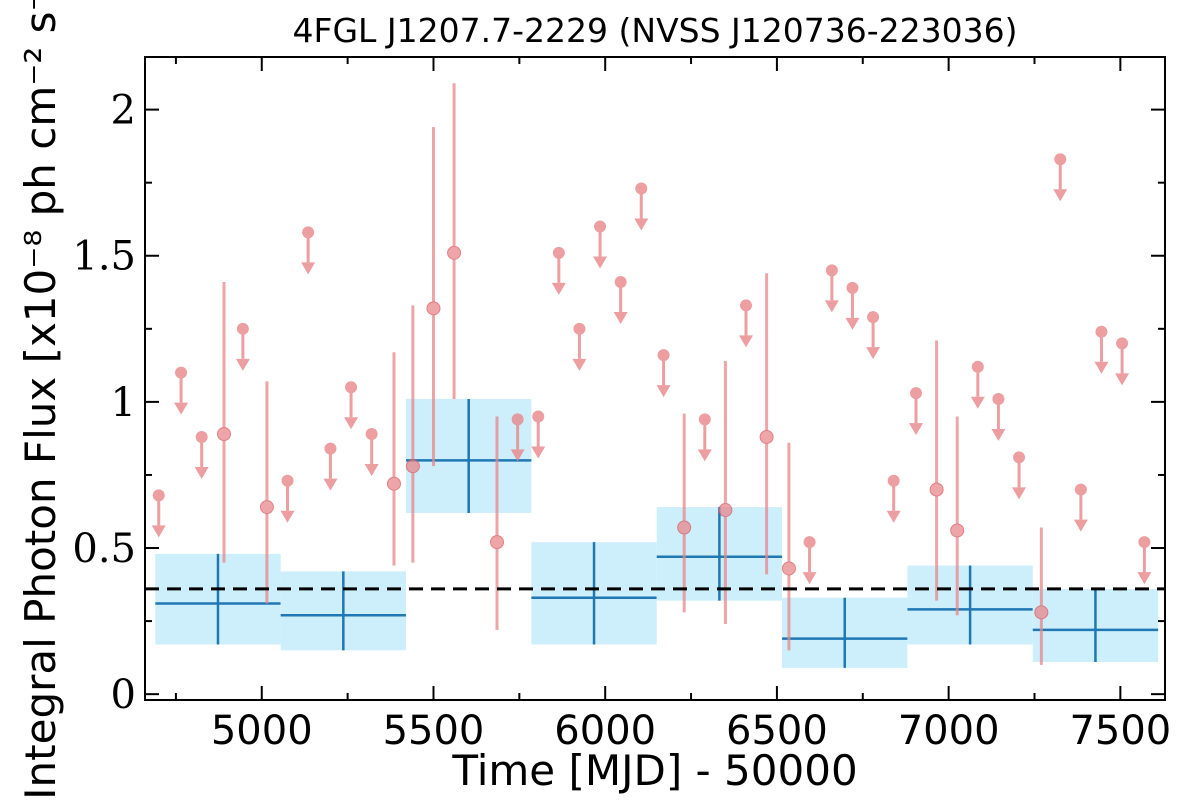 The height and width of the screenshot is (800, 1200). Describe the element at coordinates (104, 549) in the screenshot. I see `y-tick-label: 0.5` at that location.